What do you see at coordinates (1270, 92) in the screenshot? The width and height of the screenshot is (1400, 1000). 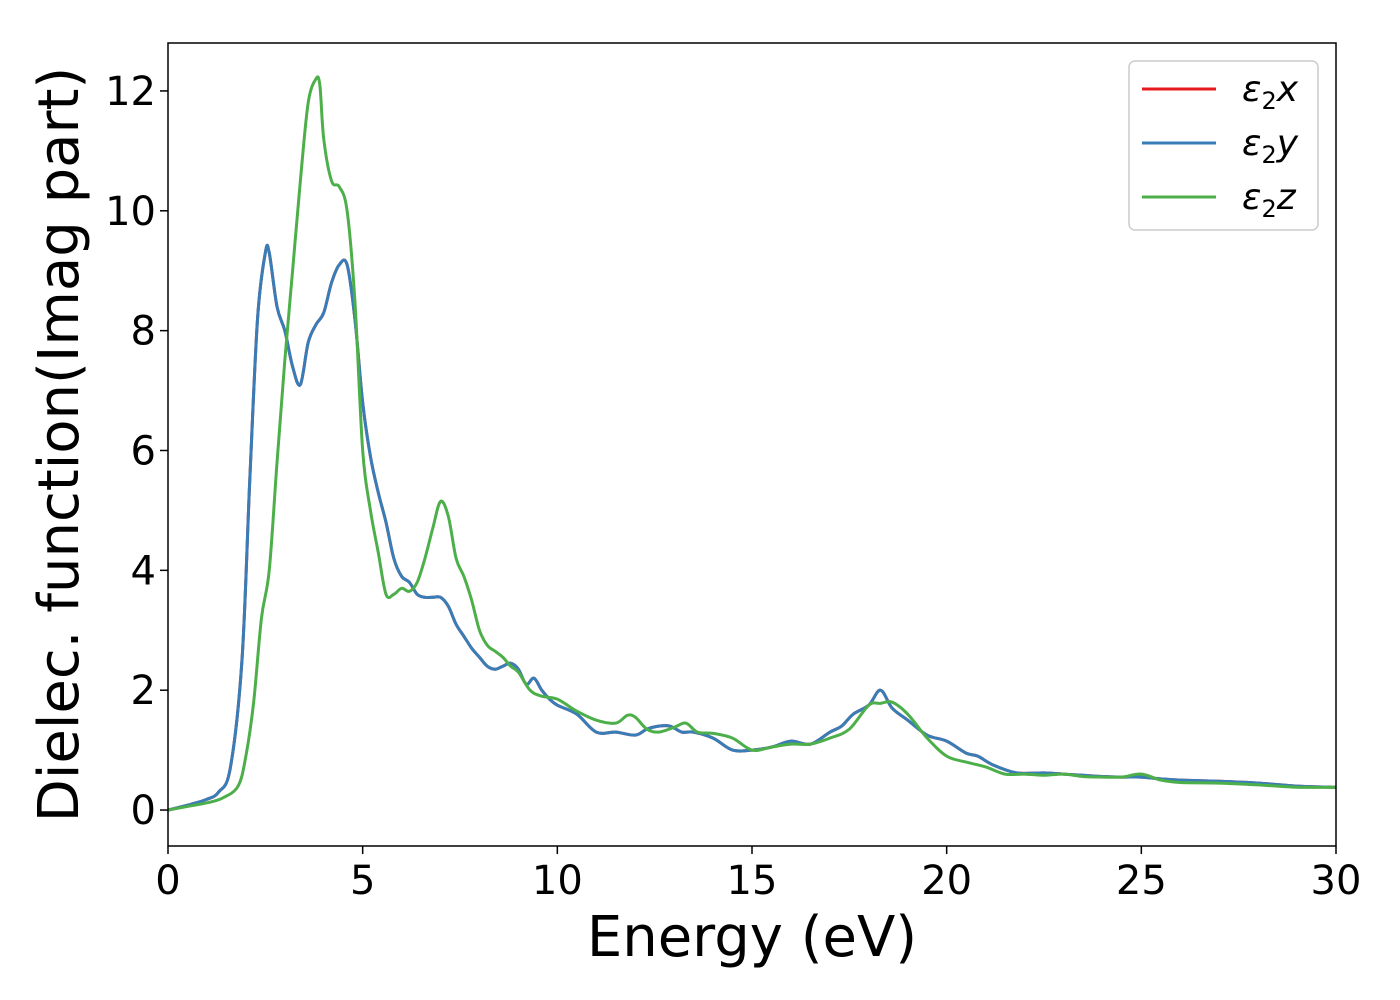 I see `legend-label-x: ε2x` at bounding box center [1270, 92].